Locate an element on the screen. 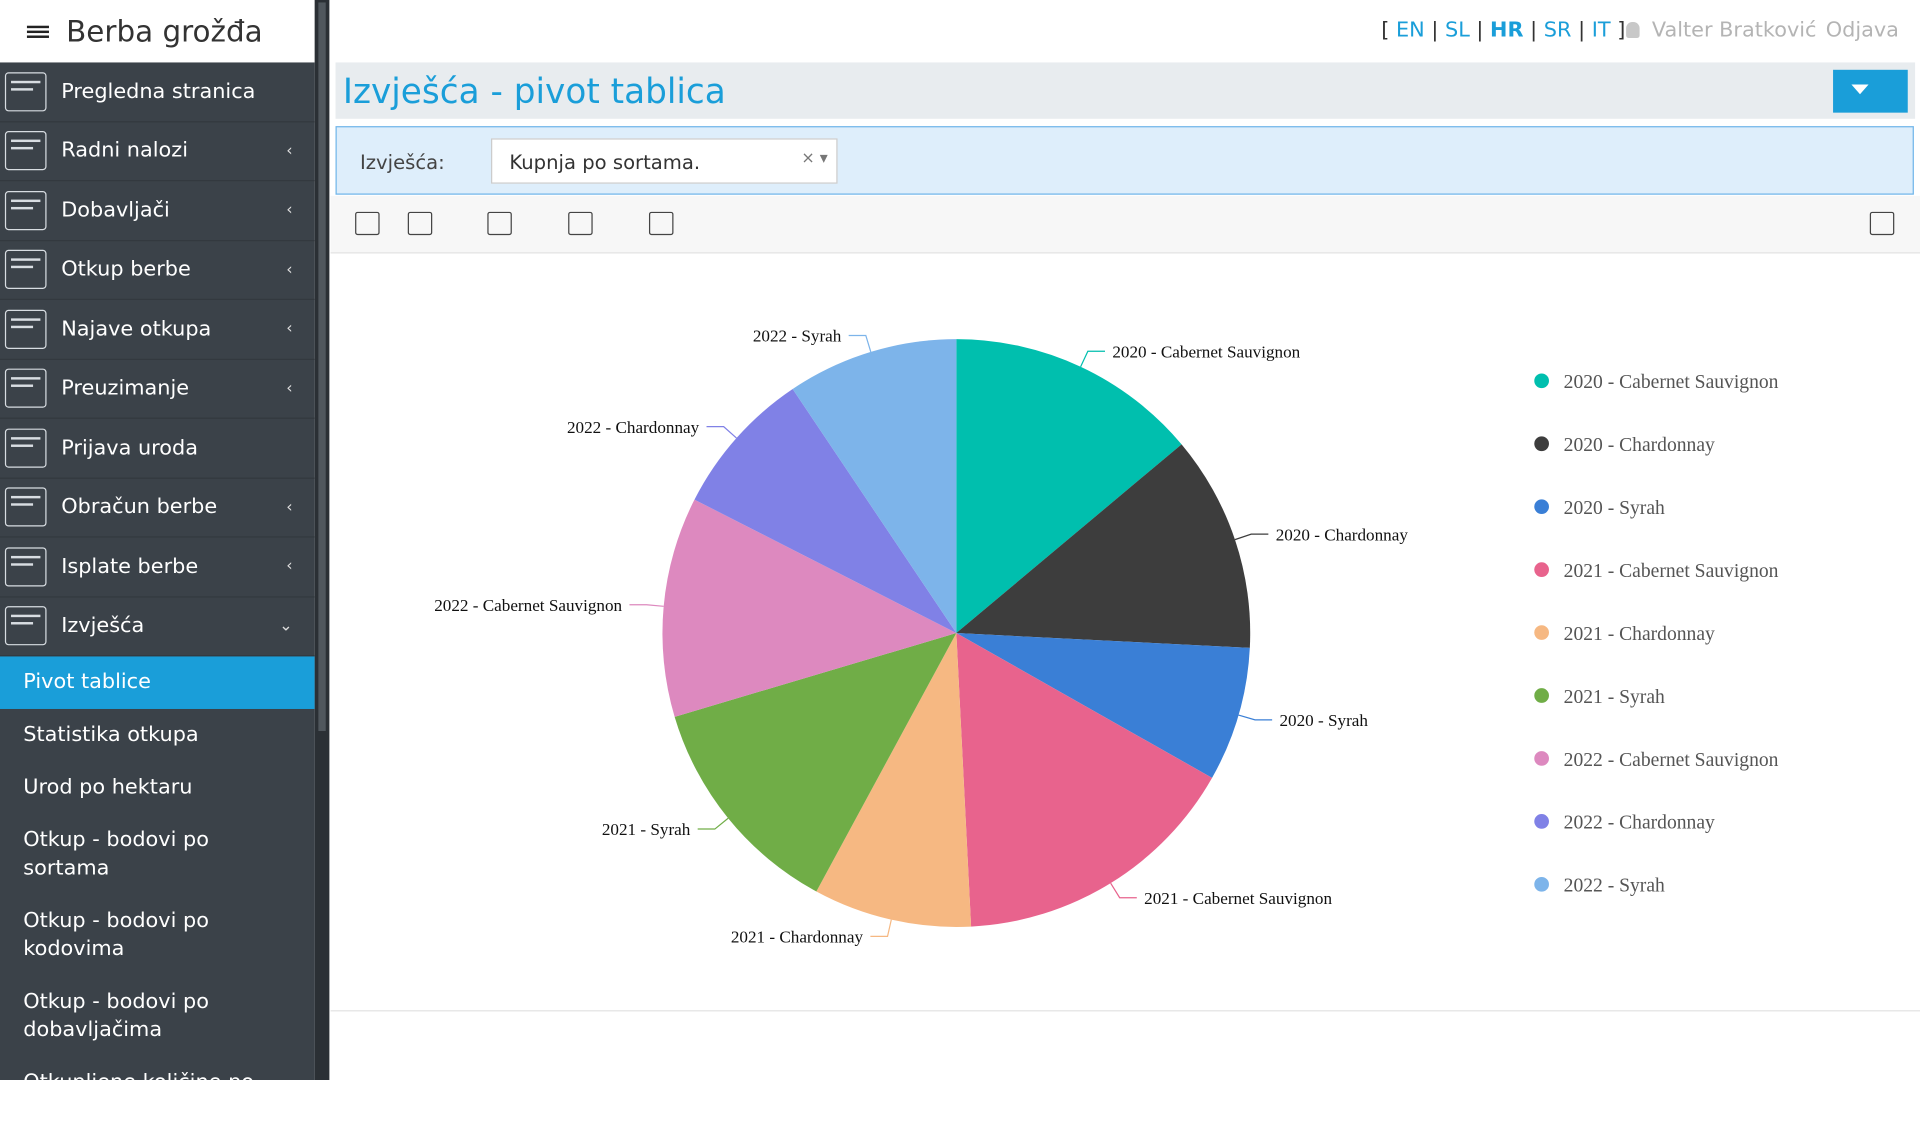  nav-subitem: Urod po hektaru is located at coordinates (108, 787).